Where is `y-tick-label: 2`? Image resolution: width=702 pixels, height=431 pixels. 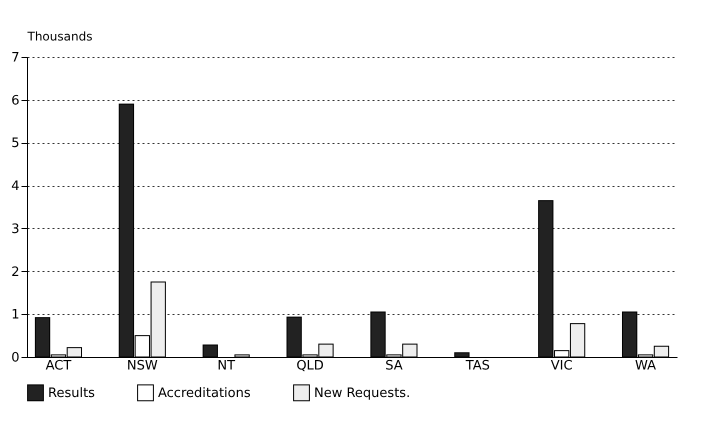 y-tick-label: 2 is located at coordinates (15, 272).